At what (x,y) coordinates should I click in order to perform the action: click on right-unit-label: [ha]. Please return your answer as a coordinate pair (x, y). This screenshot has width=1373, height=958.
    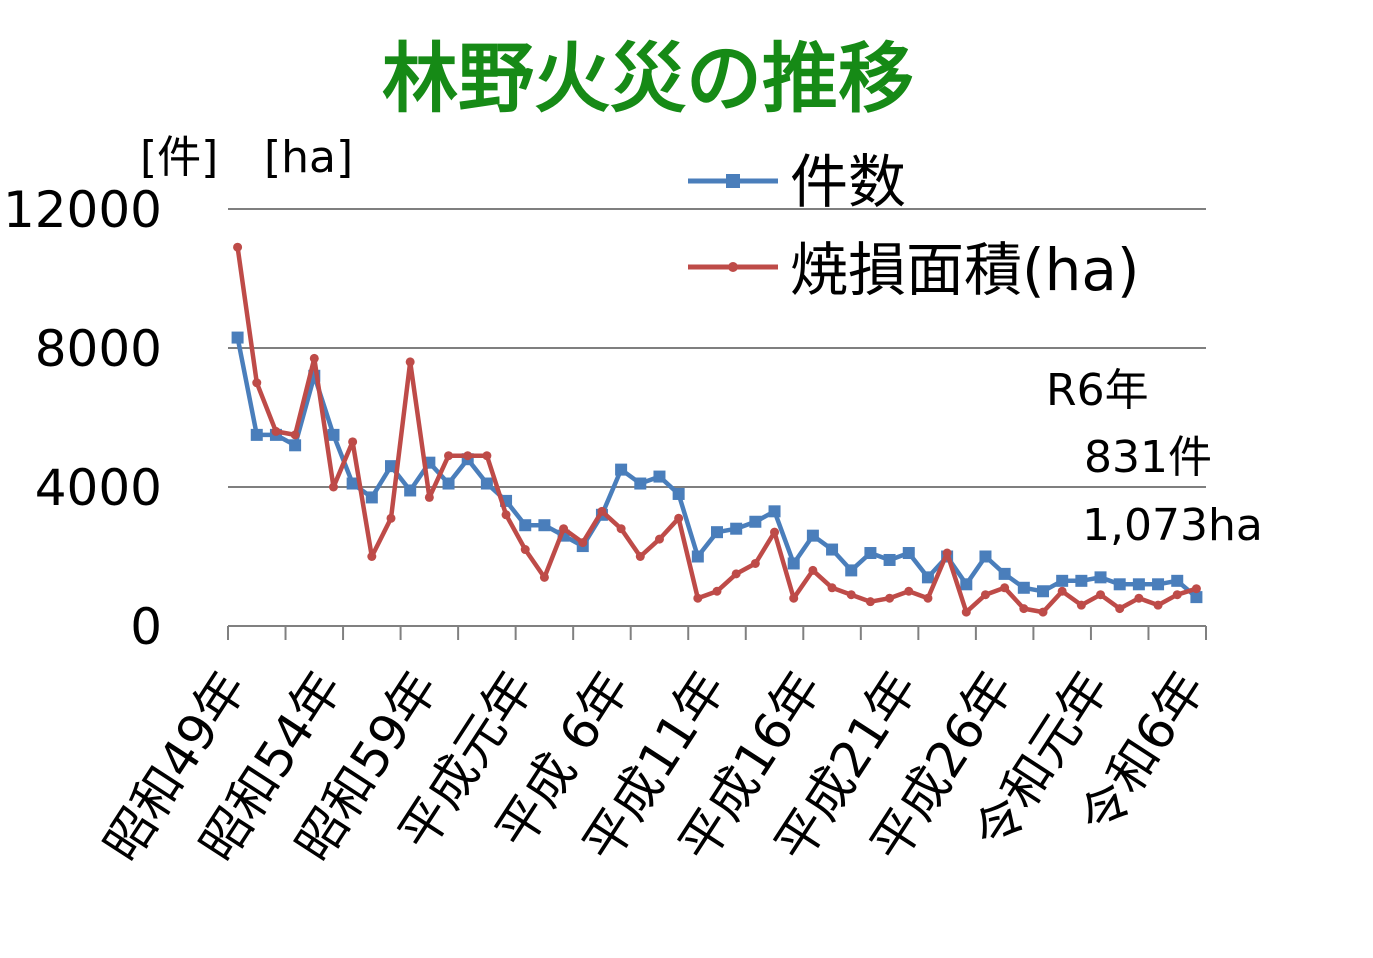
    Looking at the image, I should click on (308, 157).